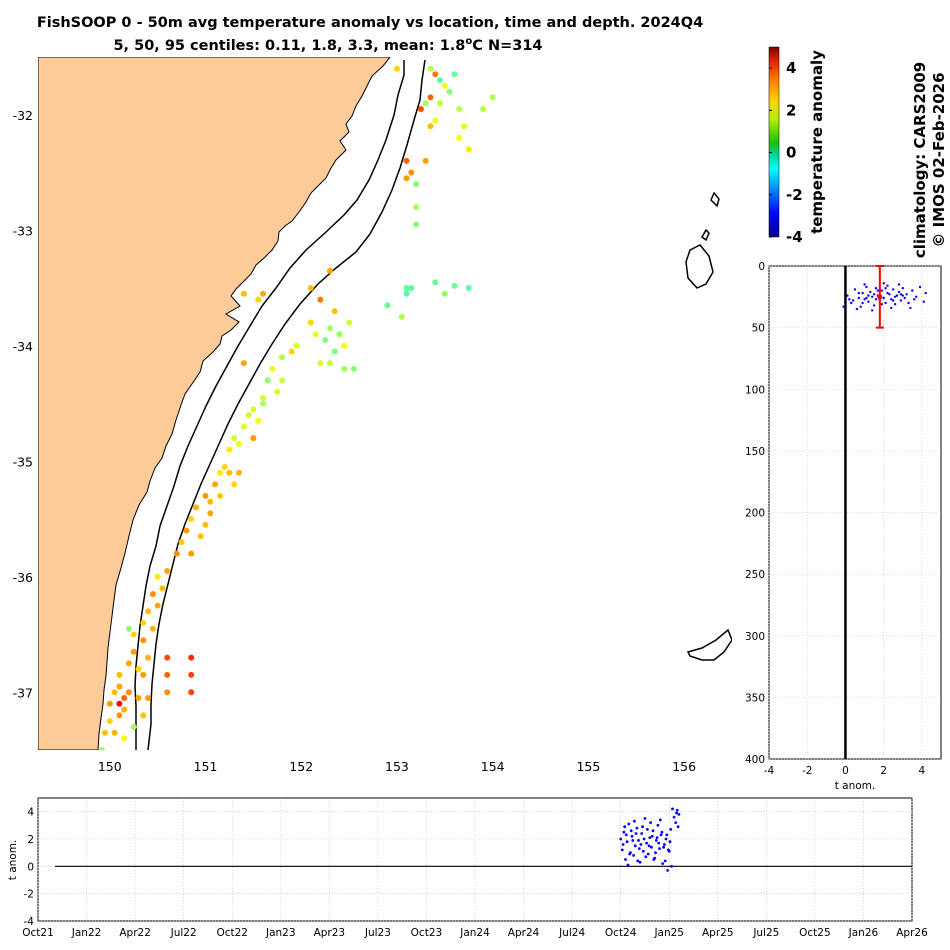 The image size is (950, 950). I want to click on time-xtick-label: Jul24, so click(571, 933).